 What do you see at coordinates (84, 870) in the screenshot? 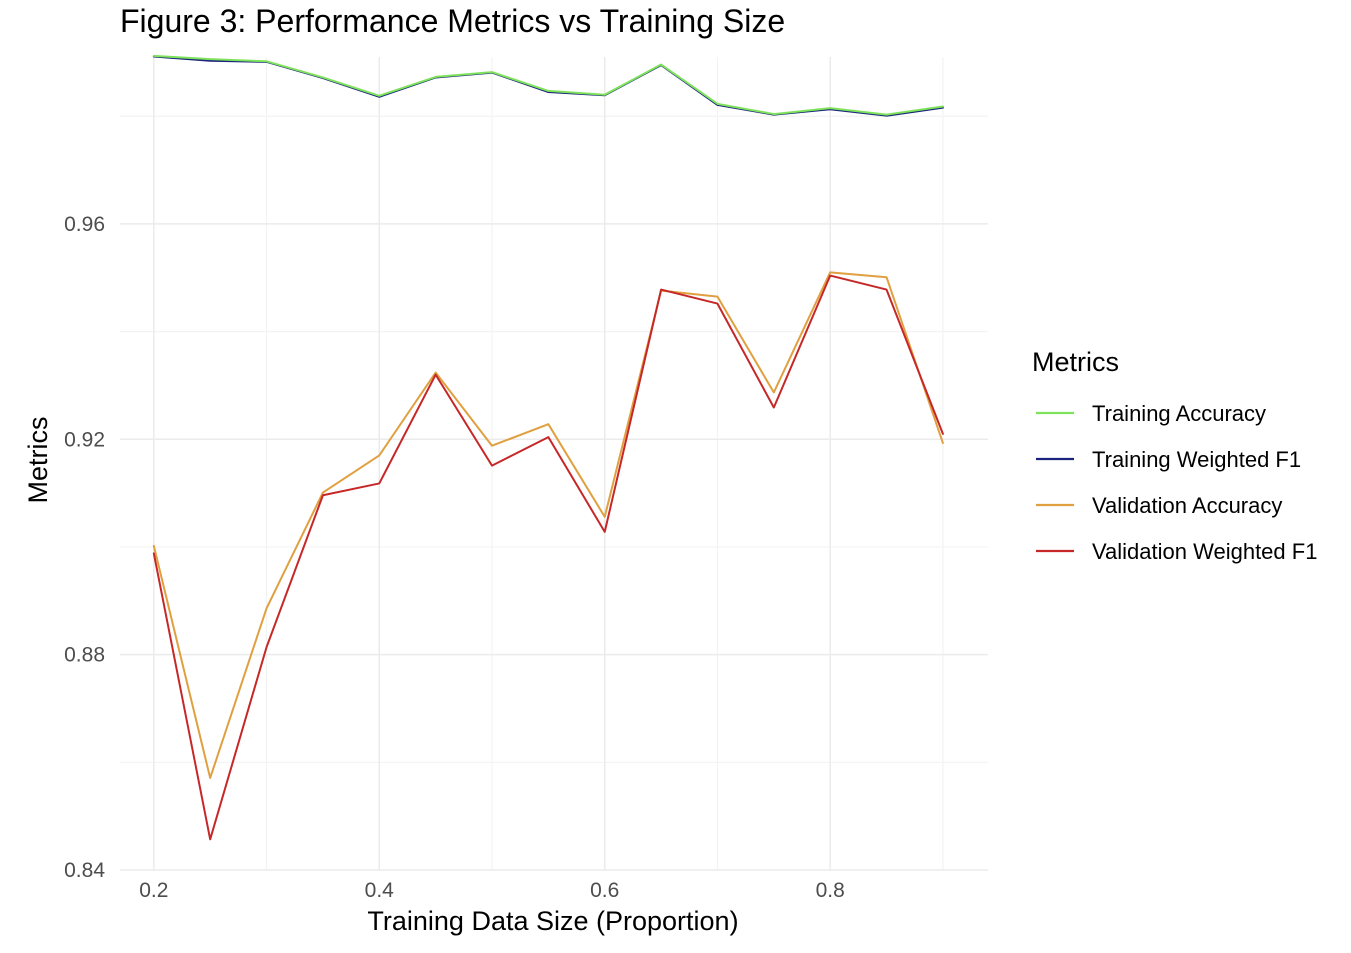
I see `y-tick-label: 0.84` at bounding box center [84, 870].